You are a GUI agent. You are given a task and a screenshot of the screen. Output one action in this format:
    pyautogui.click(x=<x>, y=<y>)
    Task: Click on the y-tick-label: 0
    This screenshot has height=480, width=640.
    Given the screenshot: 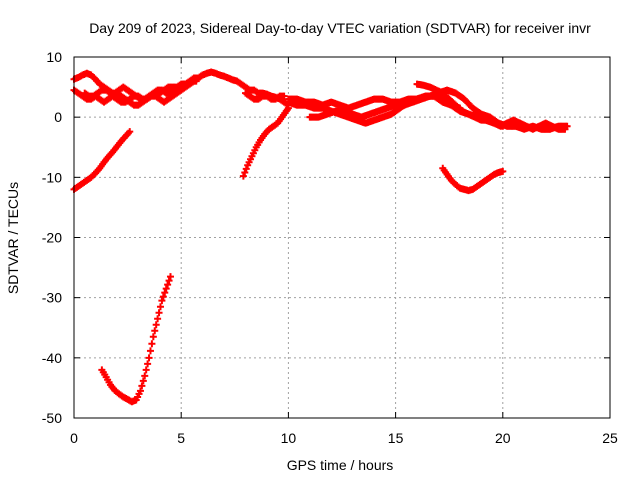 What is the action you would take?
    pyautogui.click(x=58, y=117)
    